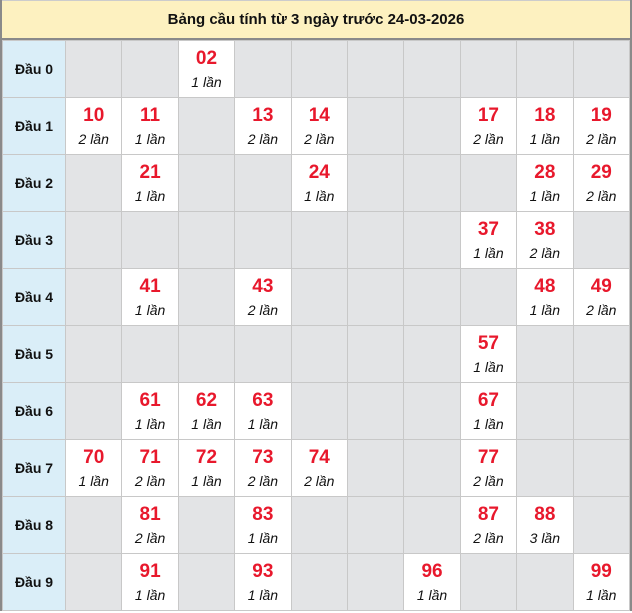  I want to click on lottery-number: 29, so click(601, 172).